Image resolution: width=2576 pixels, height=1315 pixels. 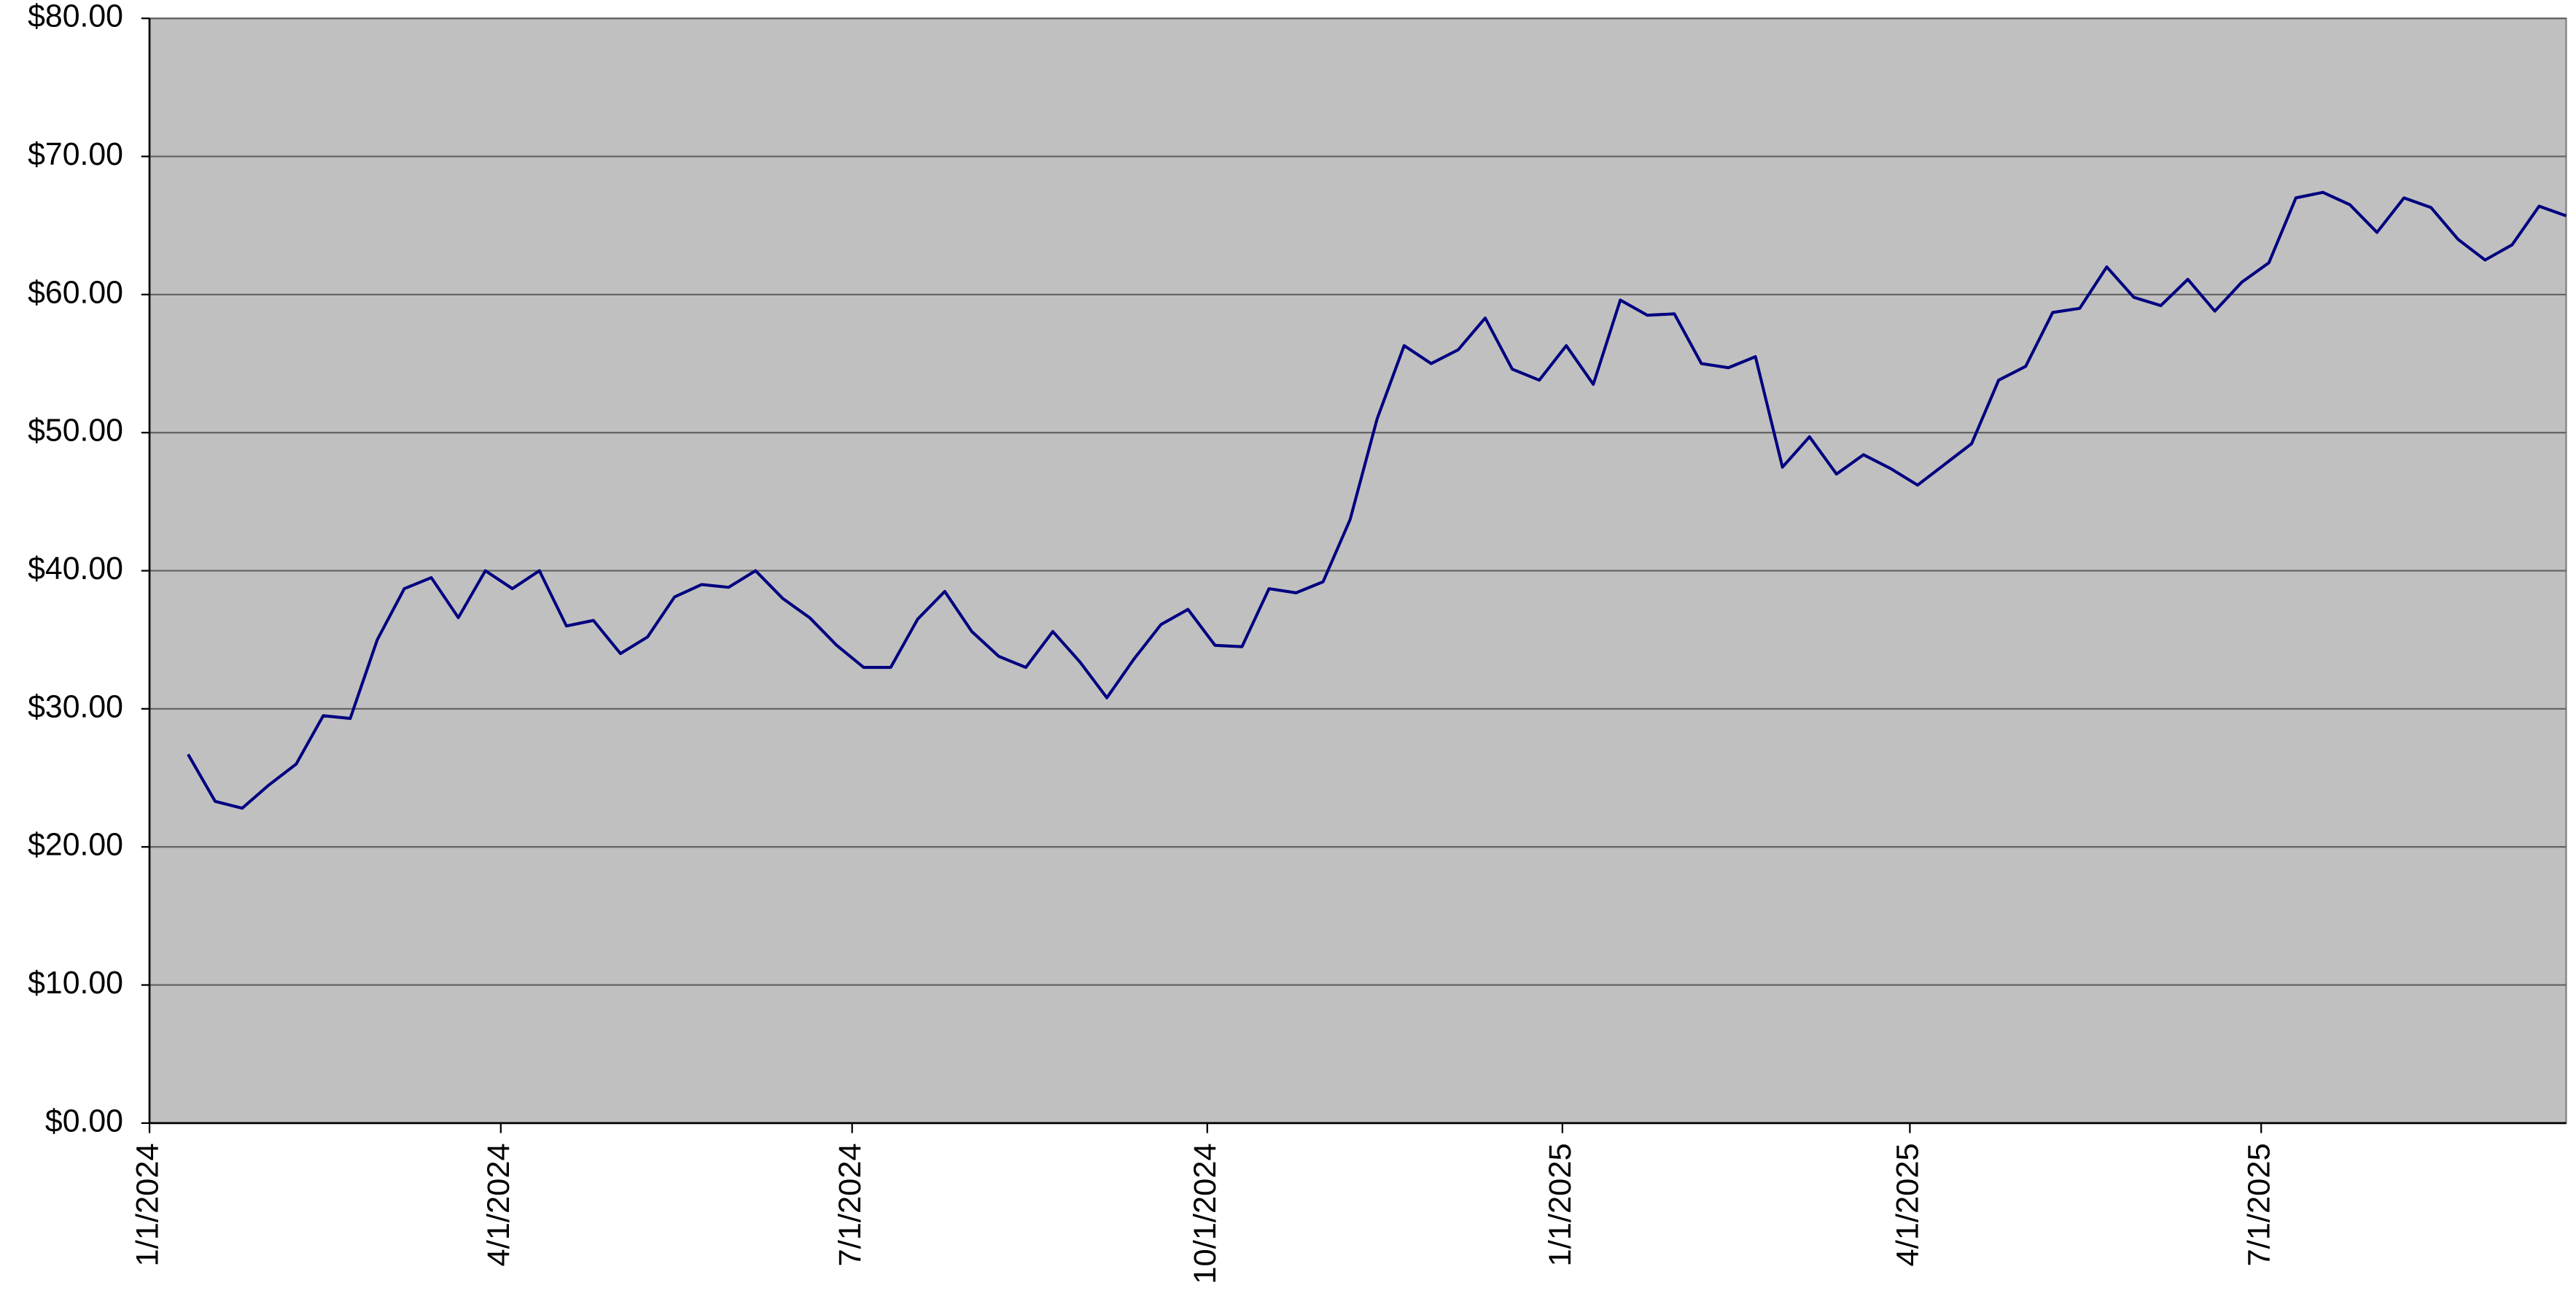 What do you see at coordinates (75, 17) in the screenshot?
I see `y-tick-label: $80.00` at bounding box center [75, 17].